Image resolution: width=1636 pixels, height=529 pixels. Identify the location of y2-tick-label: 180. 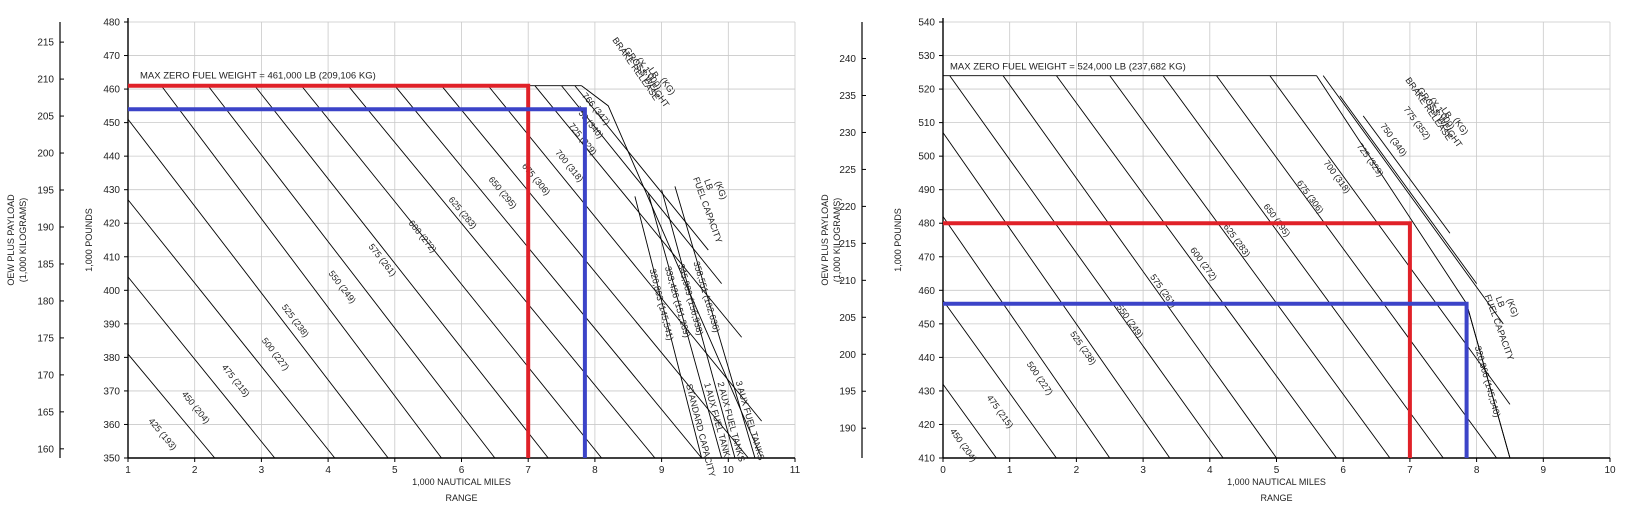
(45, 301).